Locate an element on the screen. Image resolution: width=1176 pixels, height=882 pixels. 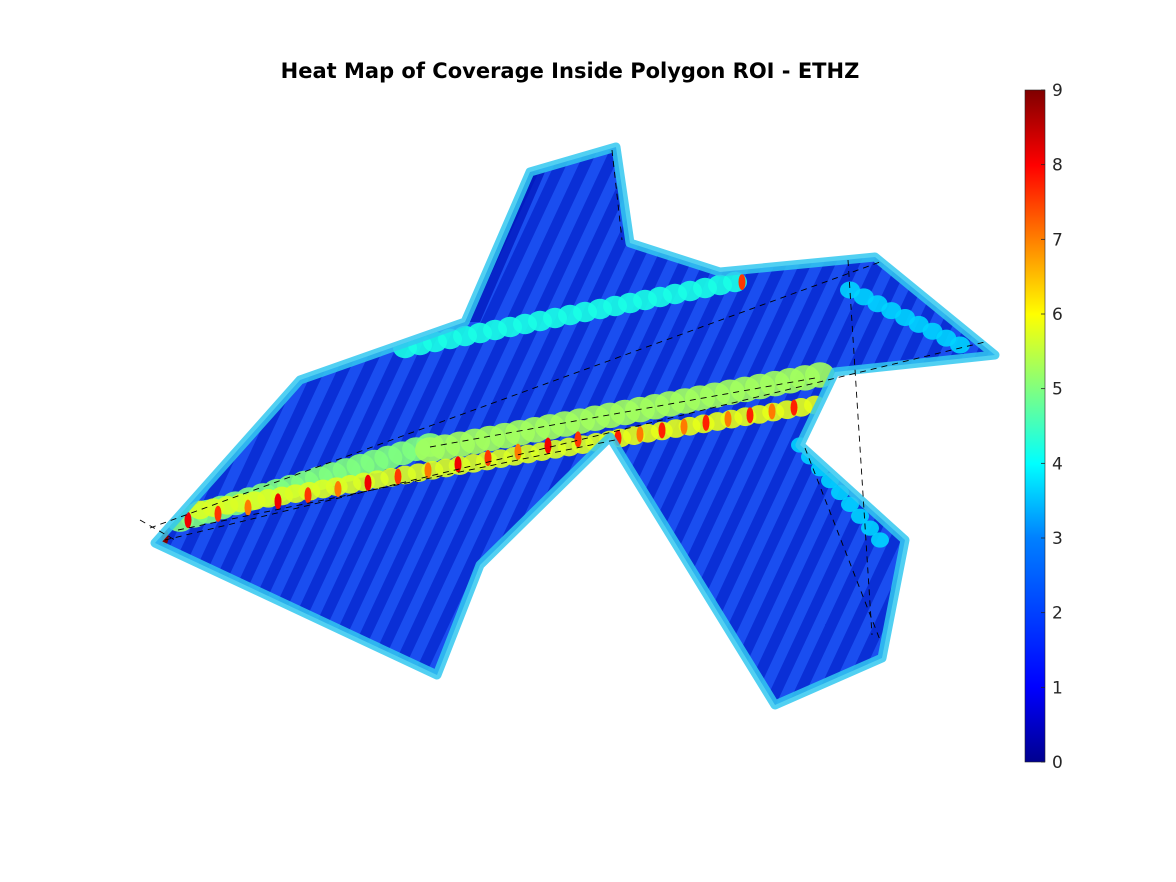
colorbar-gradient is located at coordinates (1035, 426).